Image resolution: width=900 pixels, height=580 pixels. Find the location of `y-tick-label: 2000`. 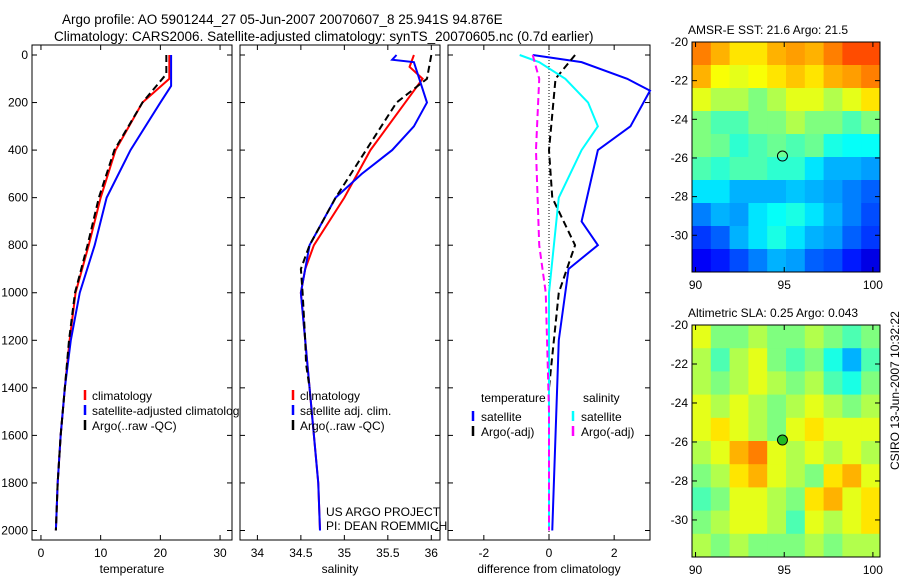

y-tick-label: 2000 is located at coordinates (14, 530).